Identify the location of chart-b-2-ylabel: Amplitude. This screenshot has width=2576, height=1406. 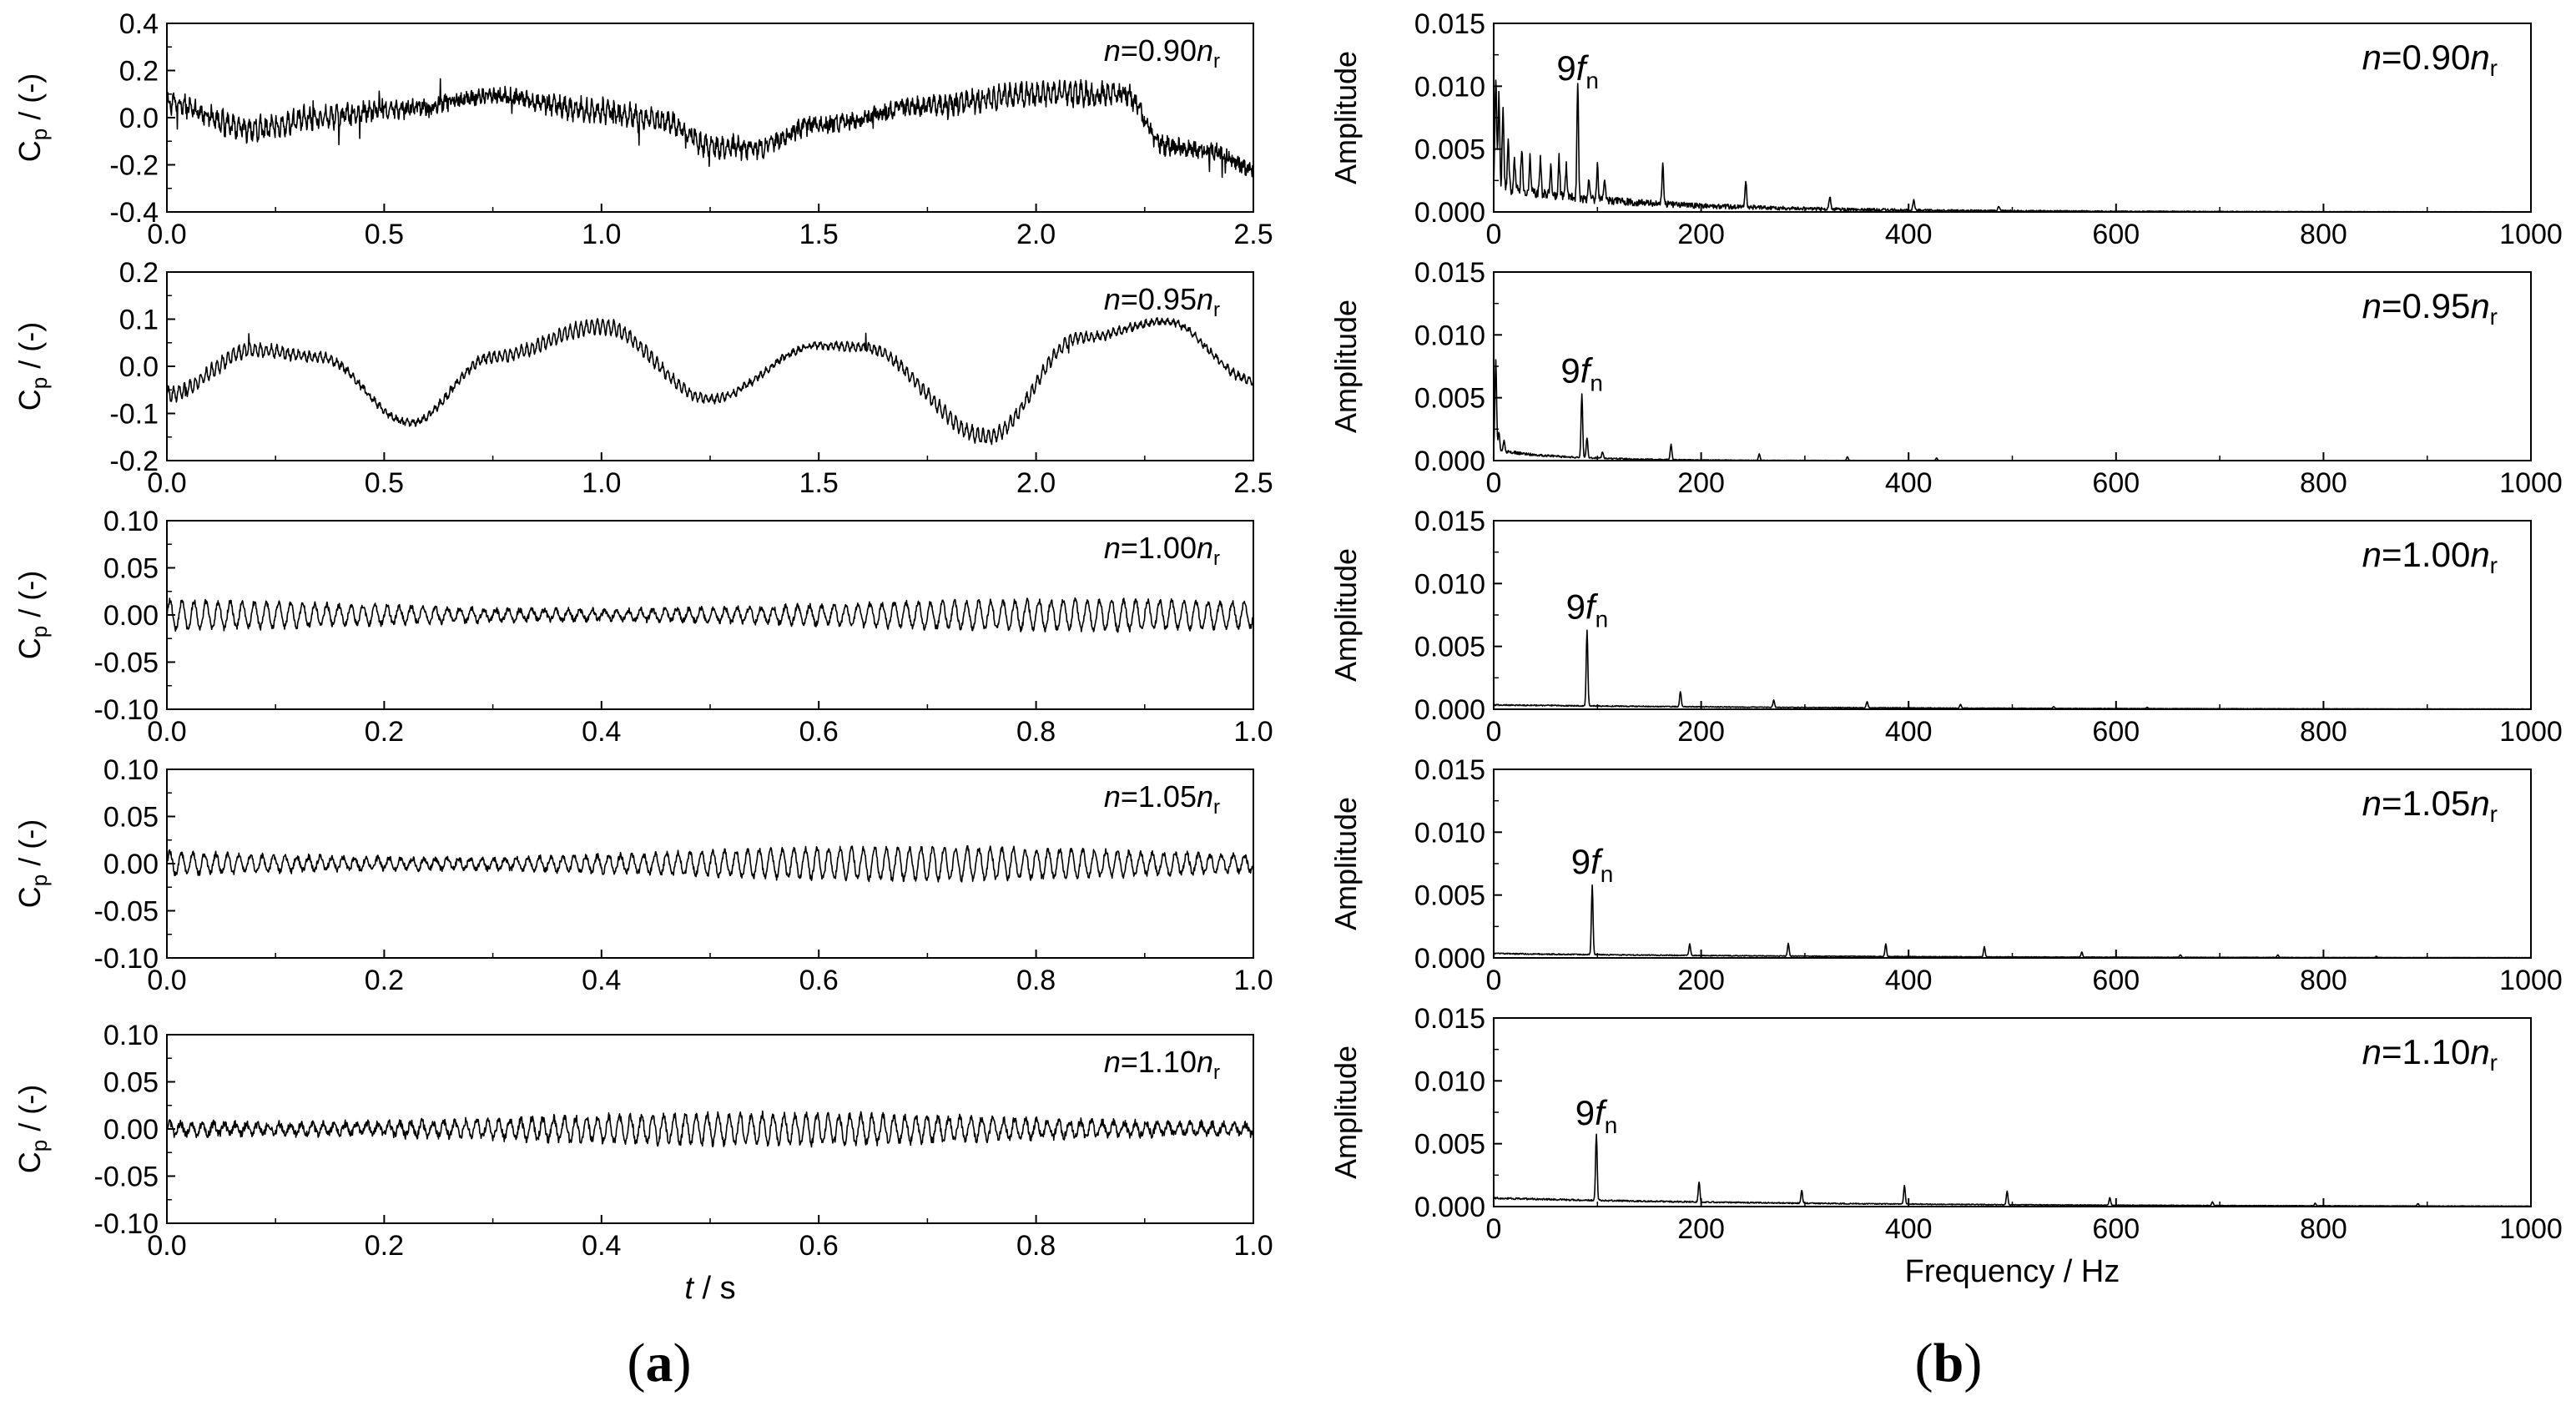
(1345, 366).